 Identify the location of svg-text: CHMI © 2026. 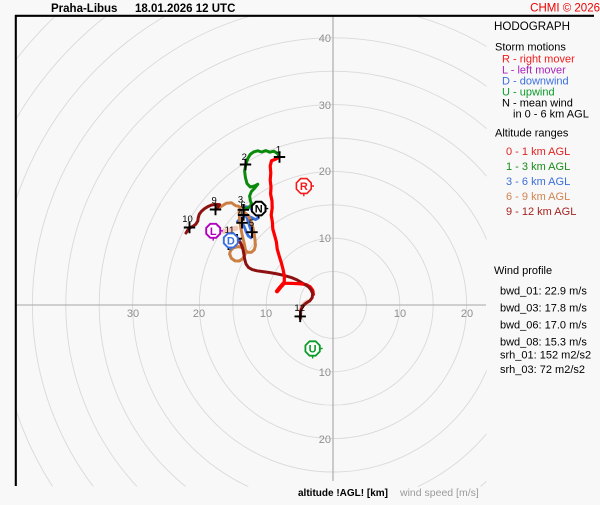
(565, 9).